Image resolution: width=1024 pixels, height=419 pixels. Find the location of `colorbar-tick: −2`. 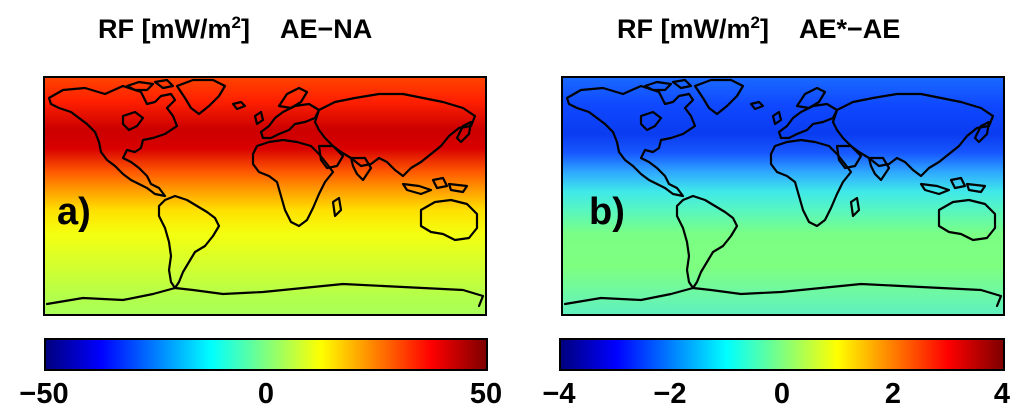

colorbar-tick: −2 is located at coordinates (670, 394).